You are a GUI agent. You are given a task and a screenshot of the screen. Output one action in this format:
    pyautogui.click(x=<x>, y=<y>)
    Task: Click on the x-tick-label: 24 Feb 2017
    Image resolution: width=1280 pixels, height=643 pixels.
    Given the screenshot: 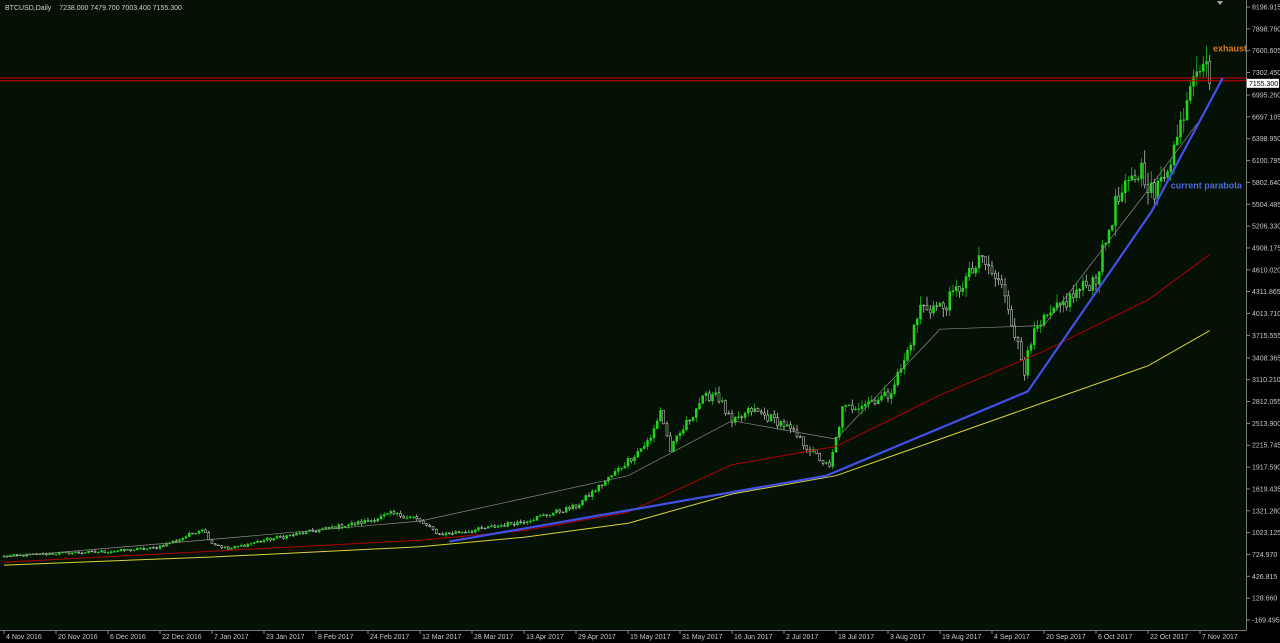 What is the action you would take?
    pyautogui.click(x=389, y=637)
    